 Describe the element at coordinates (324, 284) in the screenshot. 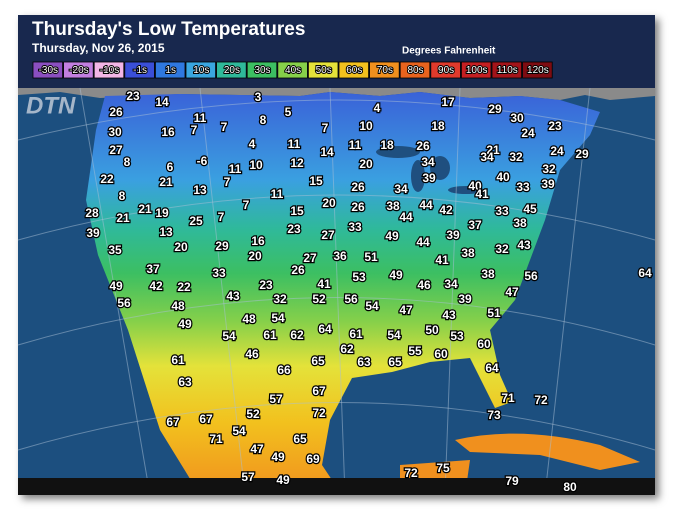

I see `temperature: 41` at that location.